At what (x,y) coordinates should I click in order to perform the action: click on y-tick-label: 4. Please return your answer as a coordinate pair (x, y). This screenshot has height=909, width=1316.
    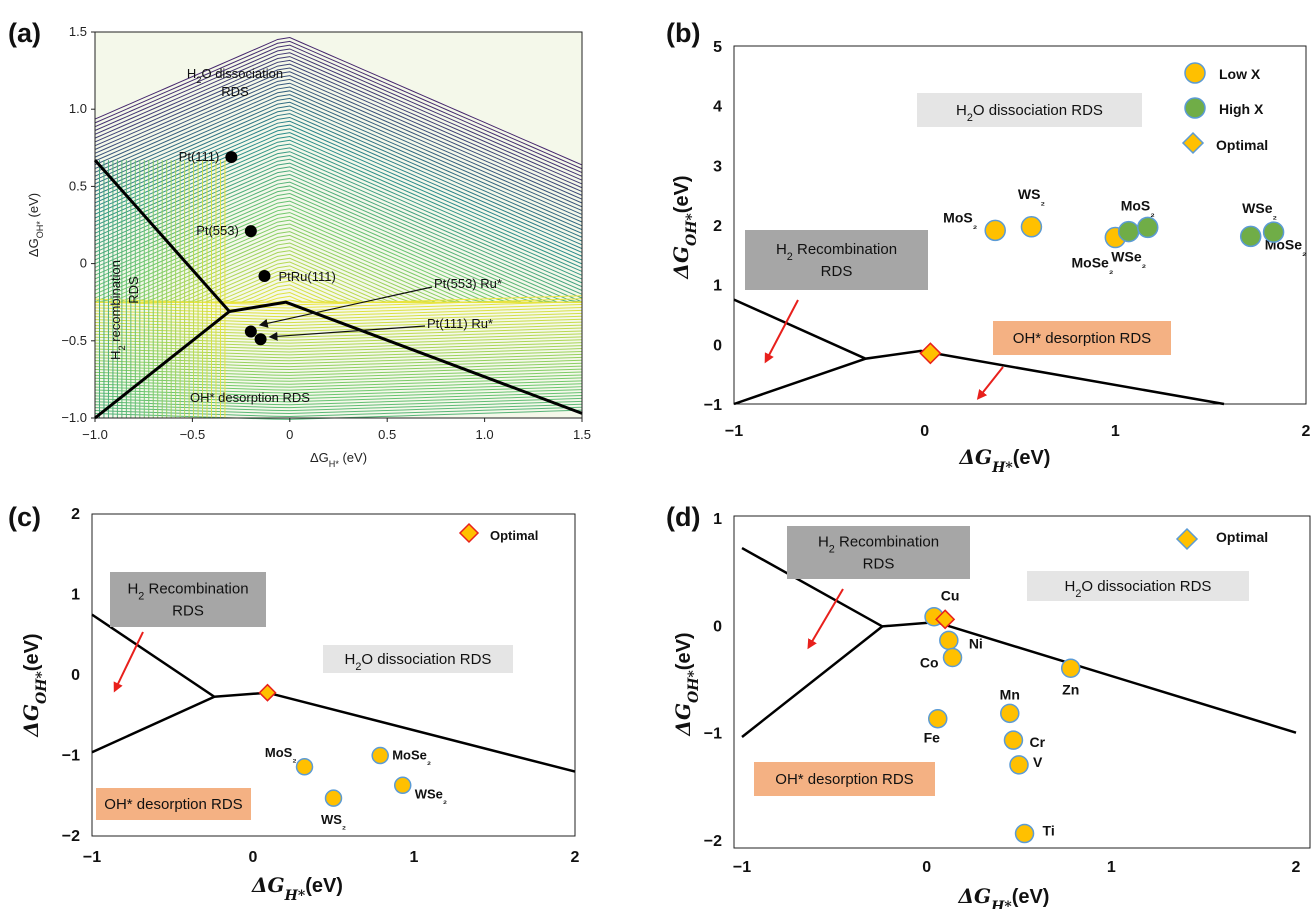
    Looking at the image, I should click on (717, 107).